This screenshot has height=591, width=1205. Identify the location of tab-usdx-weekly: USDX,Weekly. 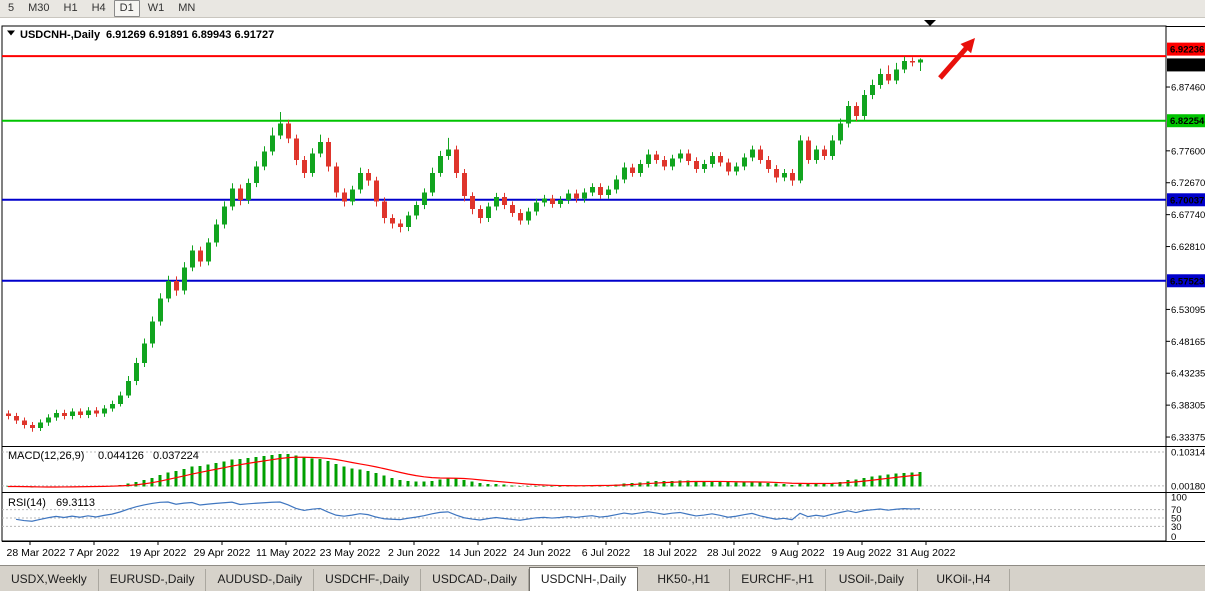
(49, 580).